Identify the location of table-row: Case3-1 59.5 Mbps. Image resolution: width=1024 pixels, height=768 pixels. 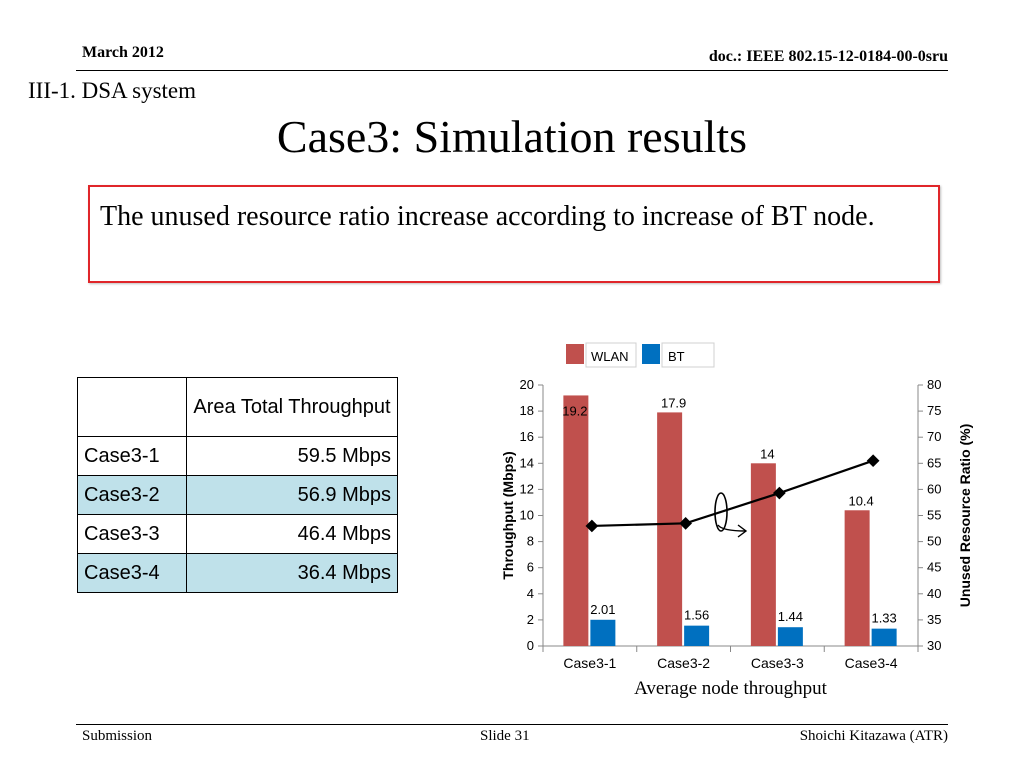
(237, 456).